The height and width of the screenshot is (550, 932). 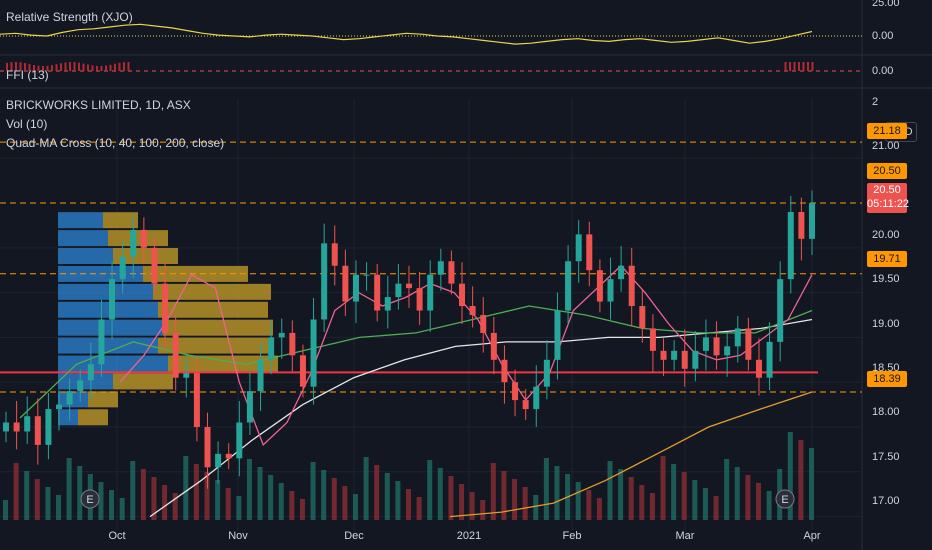 I want to click on volume-indicator-title: Vol (10), so click(x=27, y=124).